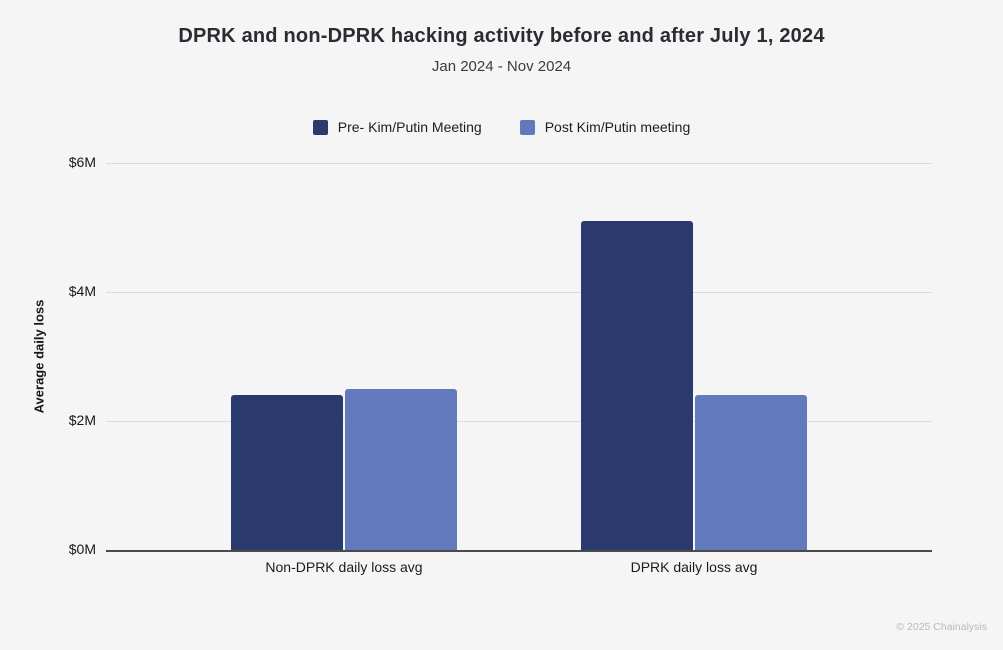  What do you see at coordinates (409, 127) in the screenshot?
I see `legend-label: Pre- Kim/Putin Meeting` at bounding box center [409, 127].